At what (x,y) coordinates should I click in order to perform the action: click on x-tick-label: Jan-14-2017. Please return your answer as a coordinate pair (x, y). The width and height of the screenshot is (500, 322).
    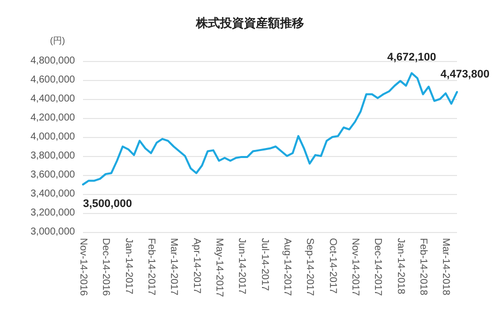
    Looking at the image, I should click on (128, 266).